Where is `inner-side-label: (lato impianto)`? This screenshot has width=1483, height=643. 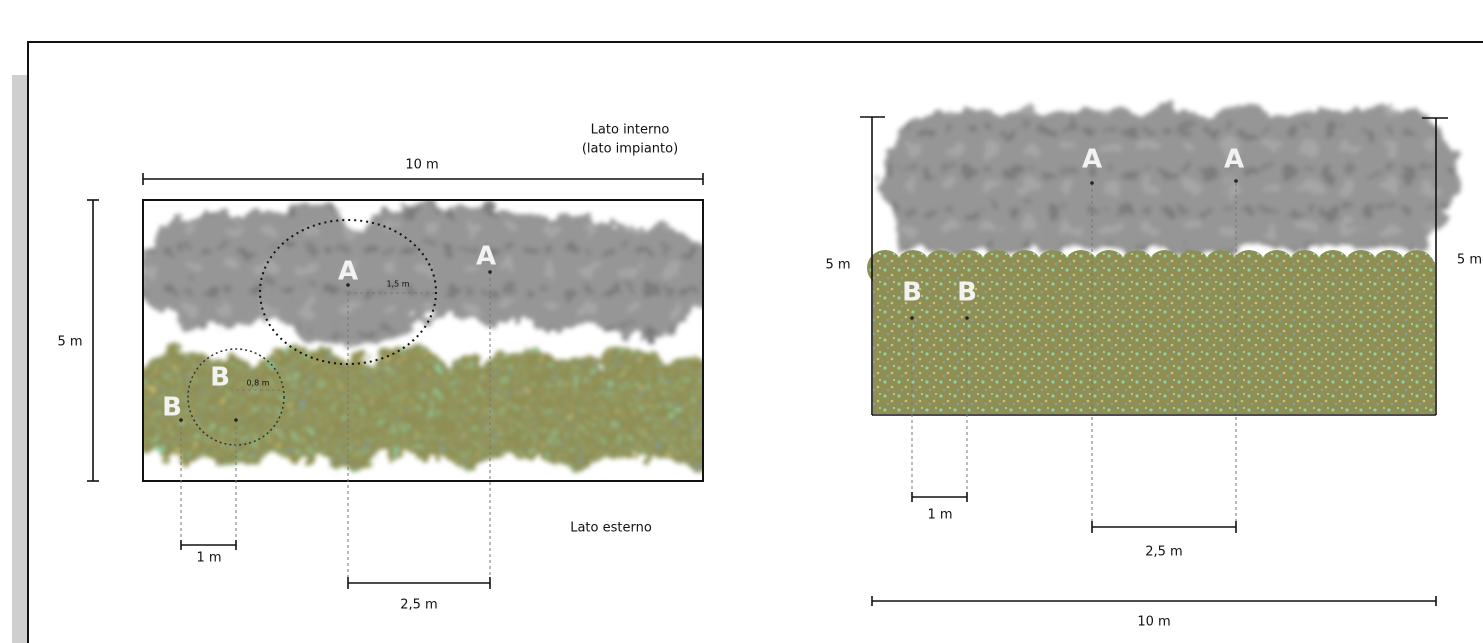
inner-side-label: (lato impianto) is located at coordinates (630, 149).